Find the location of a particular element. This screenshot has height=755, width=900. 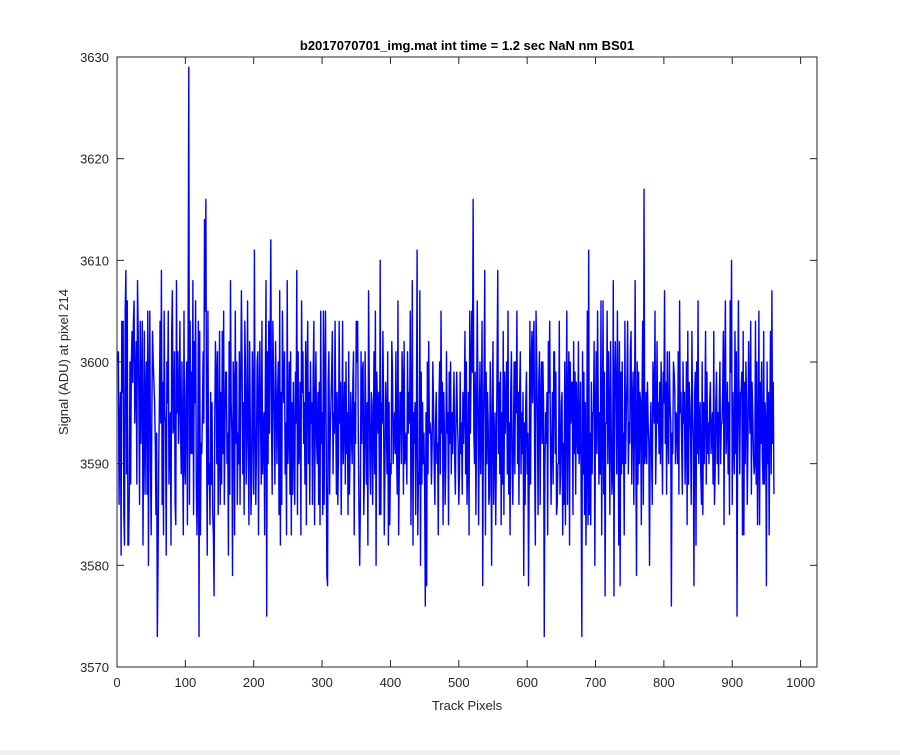

x-tick-label: 900 is located at coordinates (732, 682).